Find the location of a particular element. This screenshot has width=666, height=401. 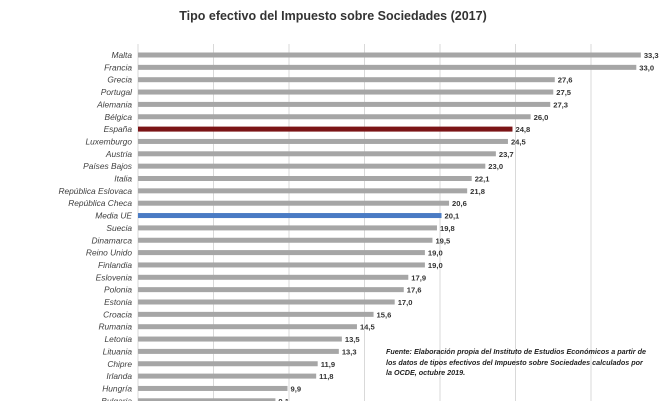

category-label: Croacia is located at coordinates (117, 314).